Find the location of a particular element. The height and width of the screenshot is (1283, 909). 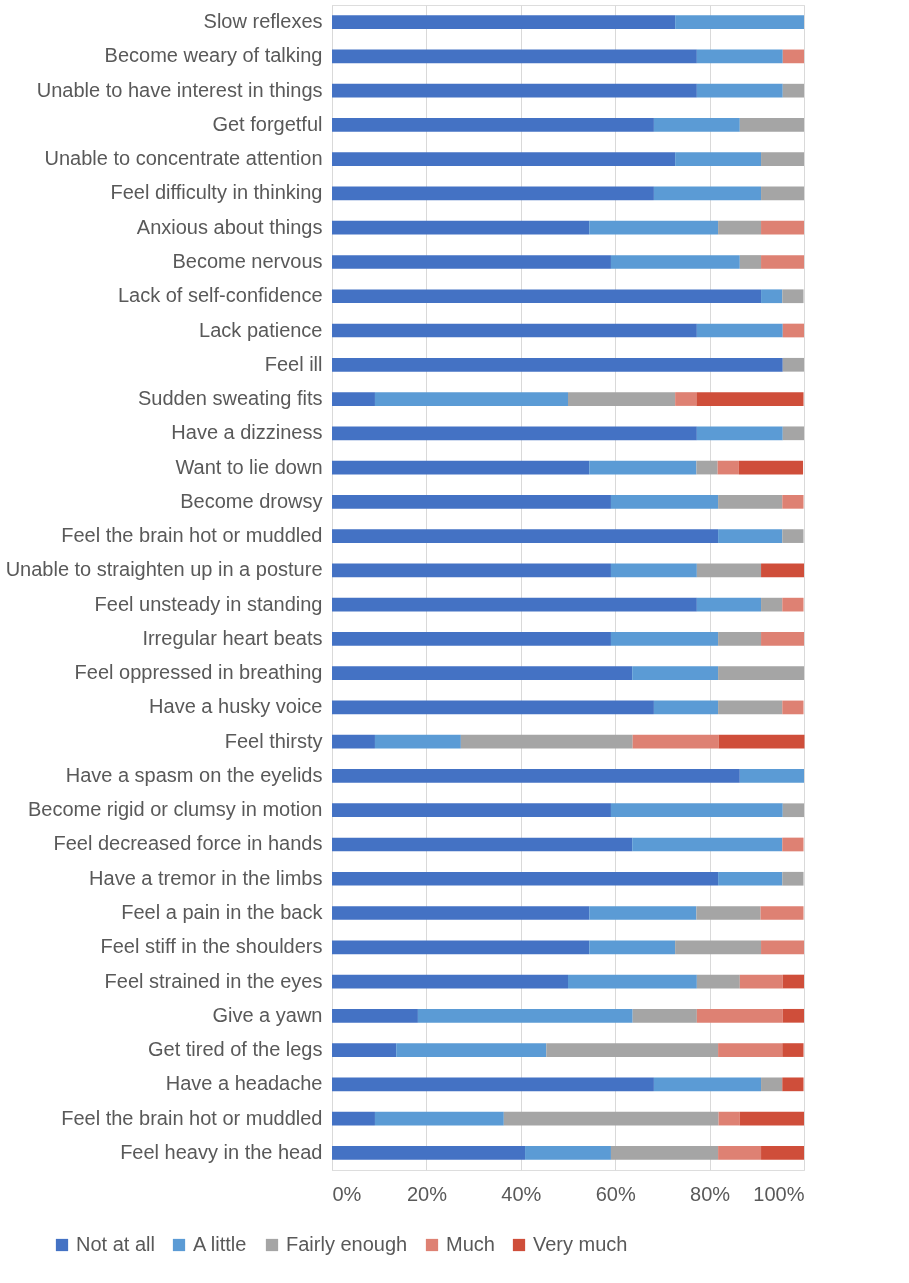

y-tick-label: Become nervous is located at coordinates (247, 260).